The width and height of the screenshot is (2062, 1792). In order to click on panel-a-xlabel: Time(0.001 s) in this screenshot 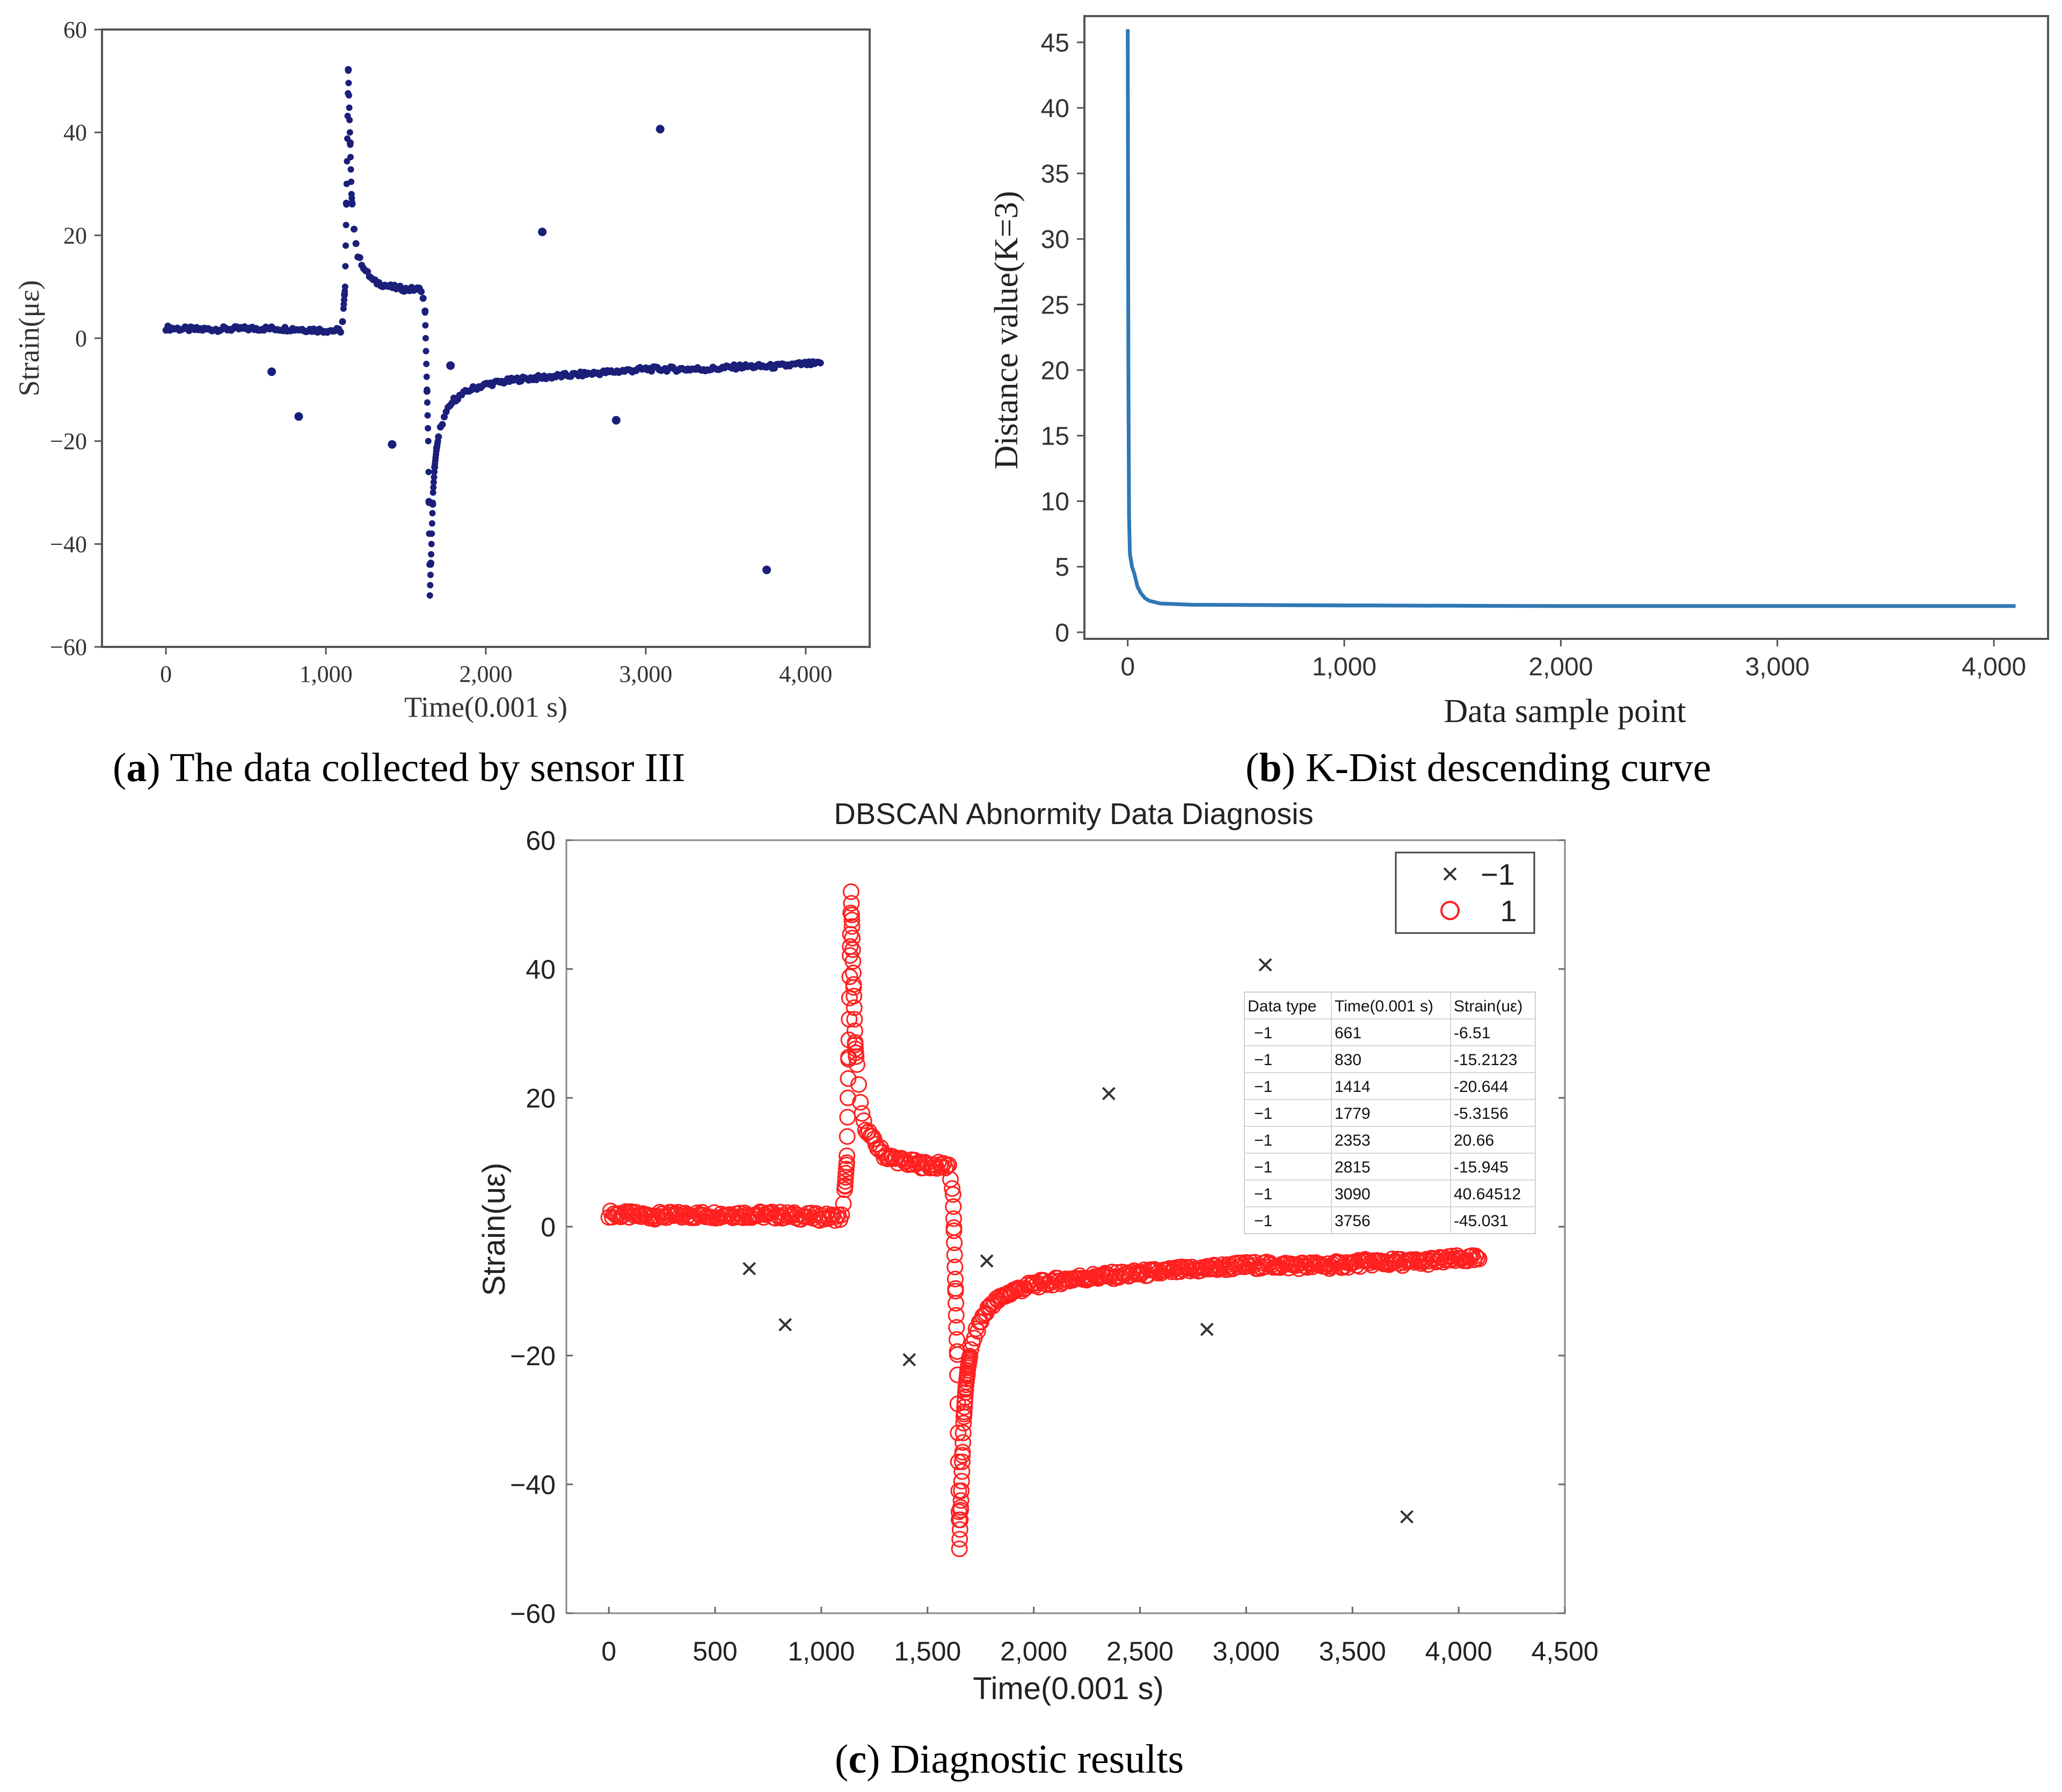, I will do `click(486, 707)`.